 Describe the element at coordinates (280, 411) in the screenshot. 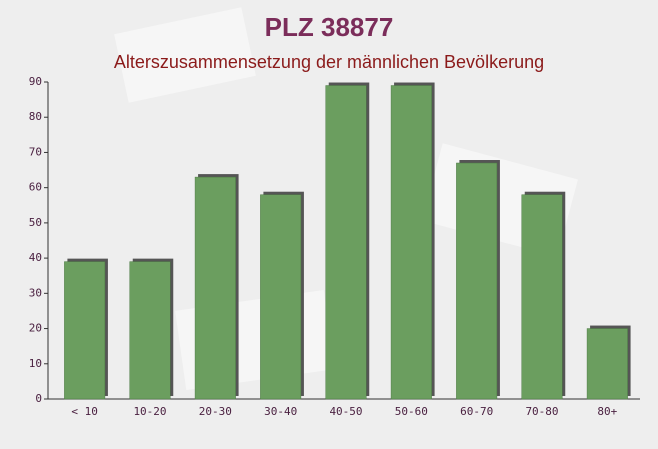

I see `x-tick-label: 30-40` at that location.